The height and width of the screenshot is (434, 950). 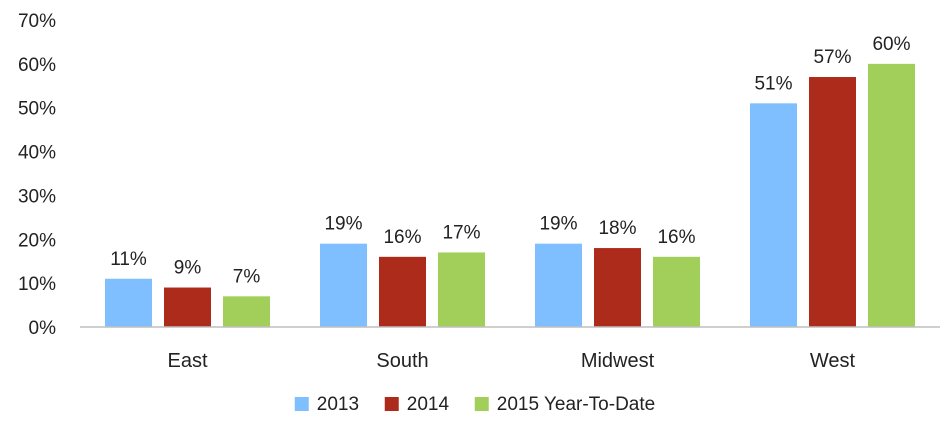 I want to click on data-label: 7%, so click(x=247, y=276).